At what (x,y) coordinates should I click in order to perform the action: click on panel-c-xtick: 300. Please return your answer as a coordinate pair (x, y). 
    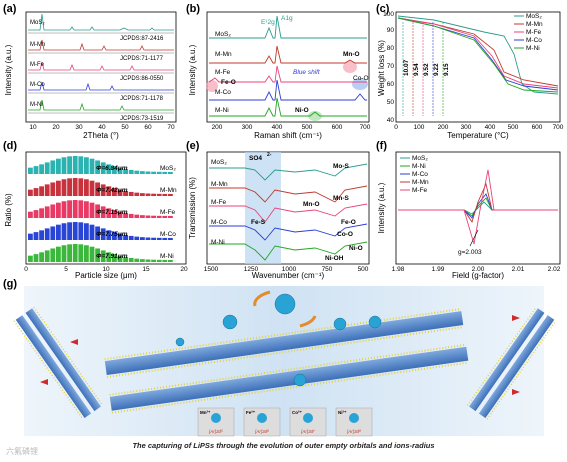
    Looking at the image, I should click on (466, 127).